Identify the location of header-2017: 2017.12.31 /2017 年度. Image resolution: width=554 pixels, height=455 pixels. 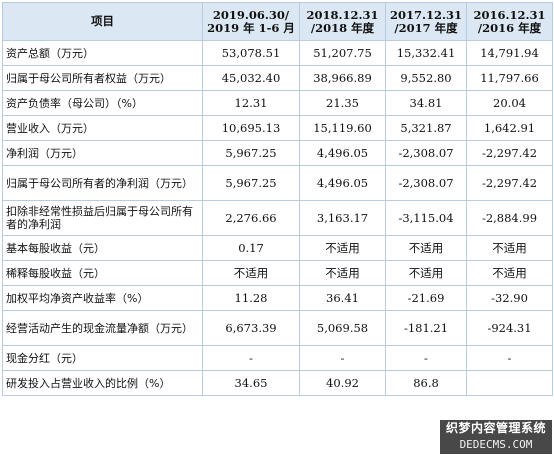
(426, 21).